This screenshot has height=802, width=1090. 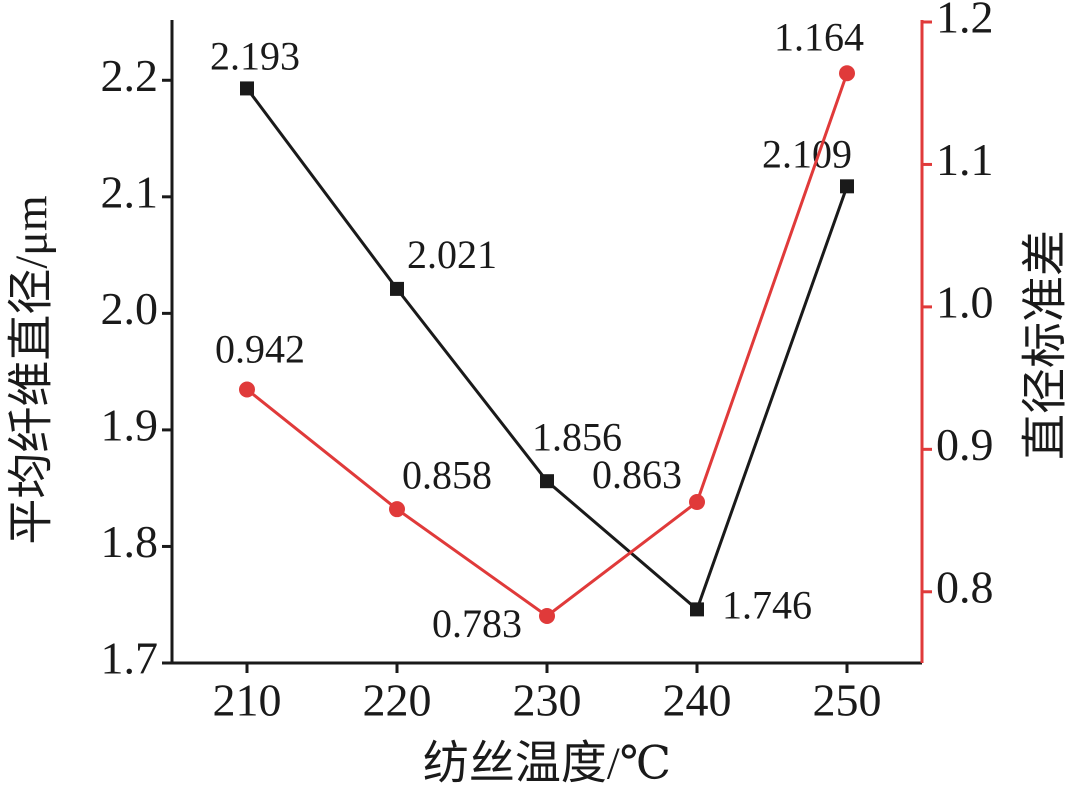 What do you see at coordinates (130, 658) in the screenshot?
I see `y-tick-label: 1.7` at bounding box center [130, 658].